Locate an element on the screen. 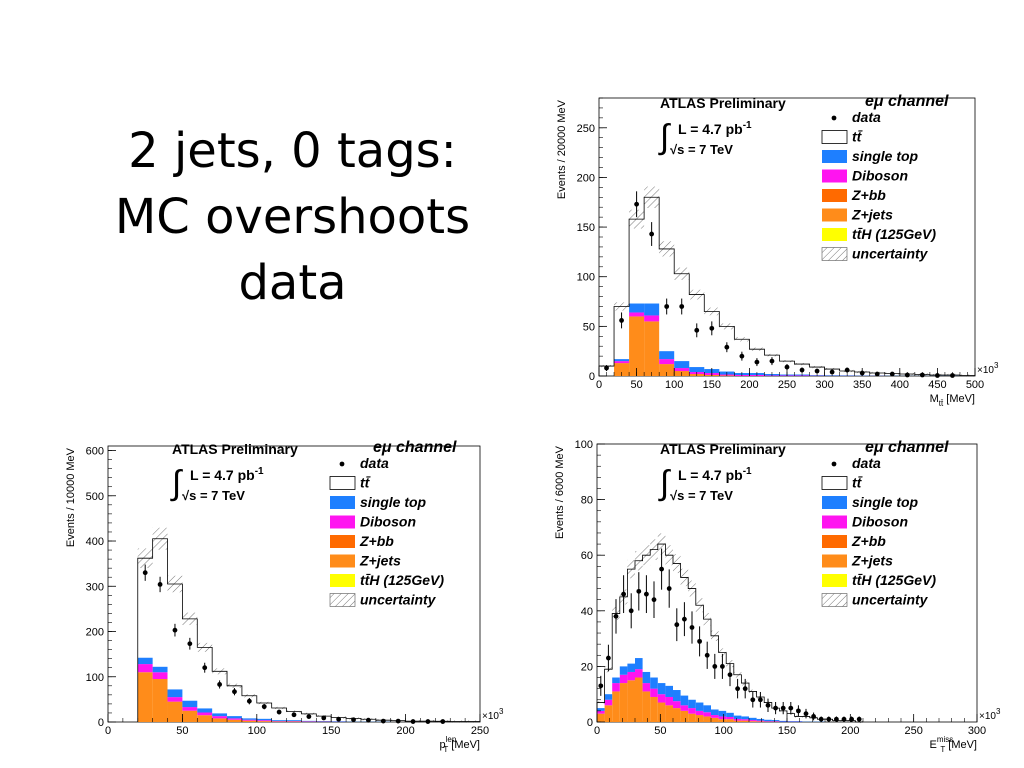  y-tick-label: 100 is located at coordinates (586, 278).